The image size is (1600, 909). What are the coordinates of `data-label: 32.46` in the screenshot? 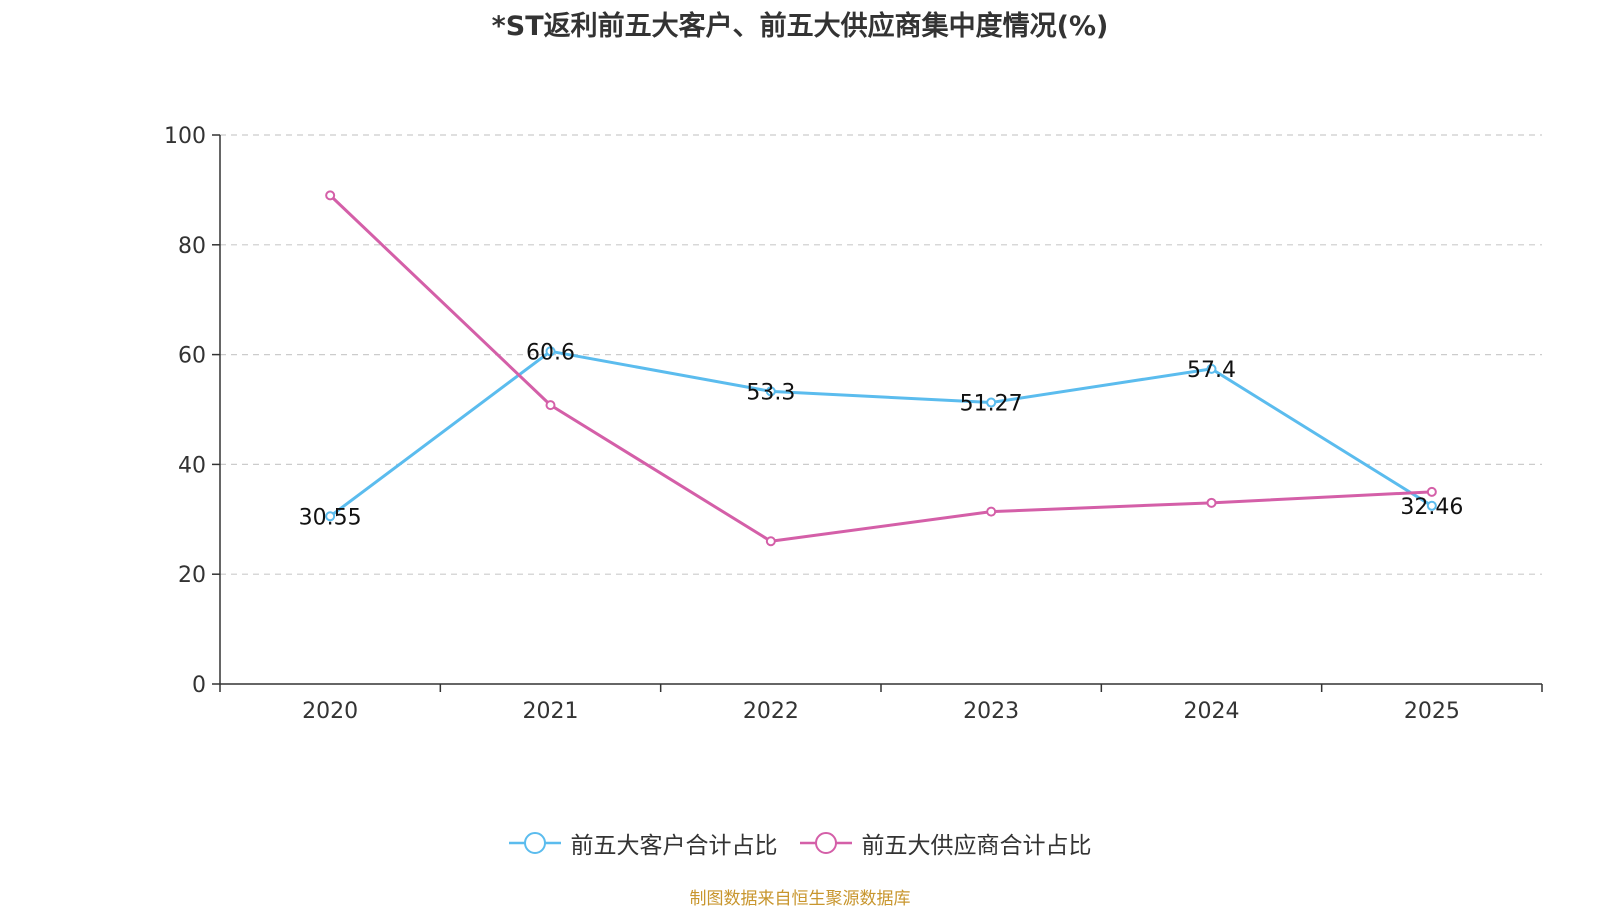 It's located at (1431, 507).